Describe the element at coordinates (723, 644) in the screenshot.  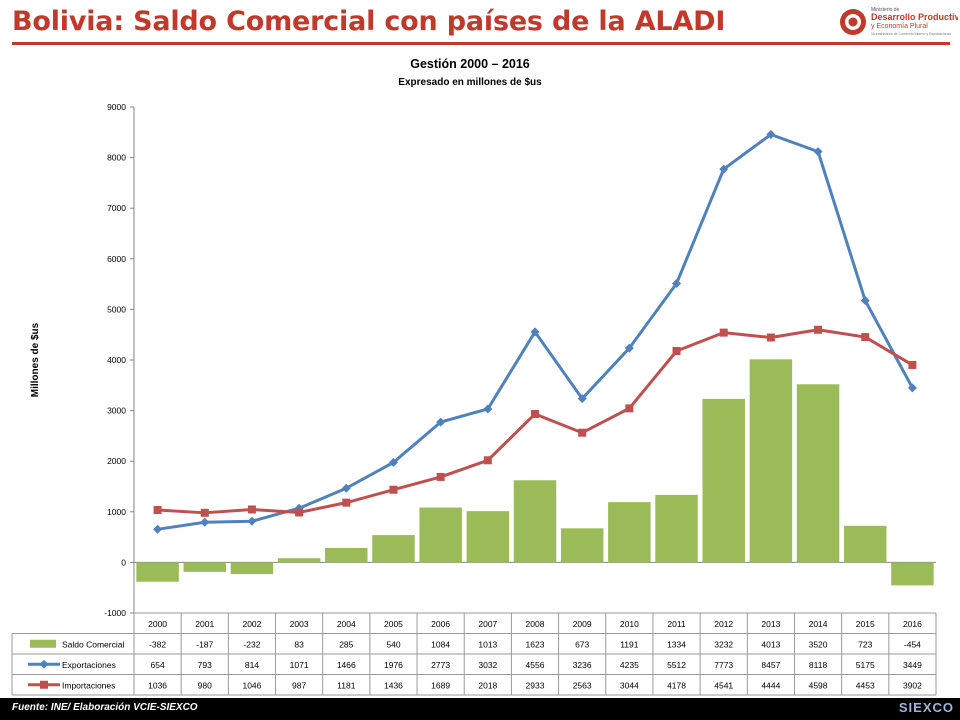
I see `table-cell-saldo comercial-2012: 3232` at that location.